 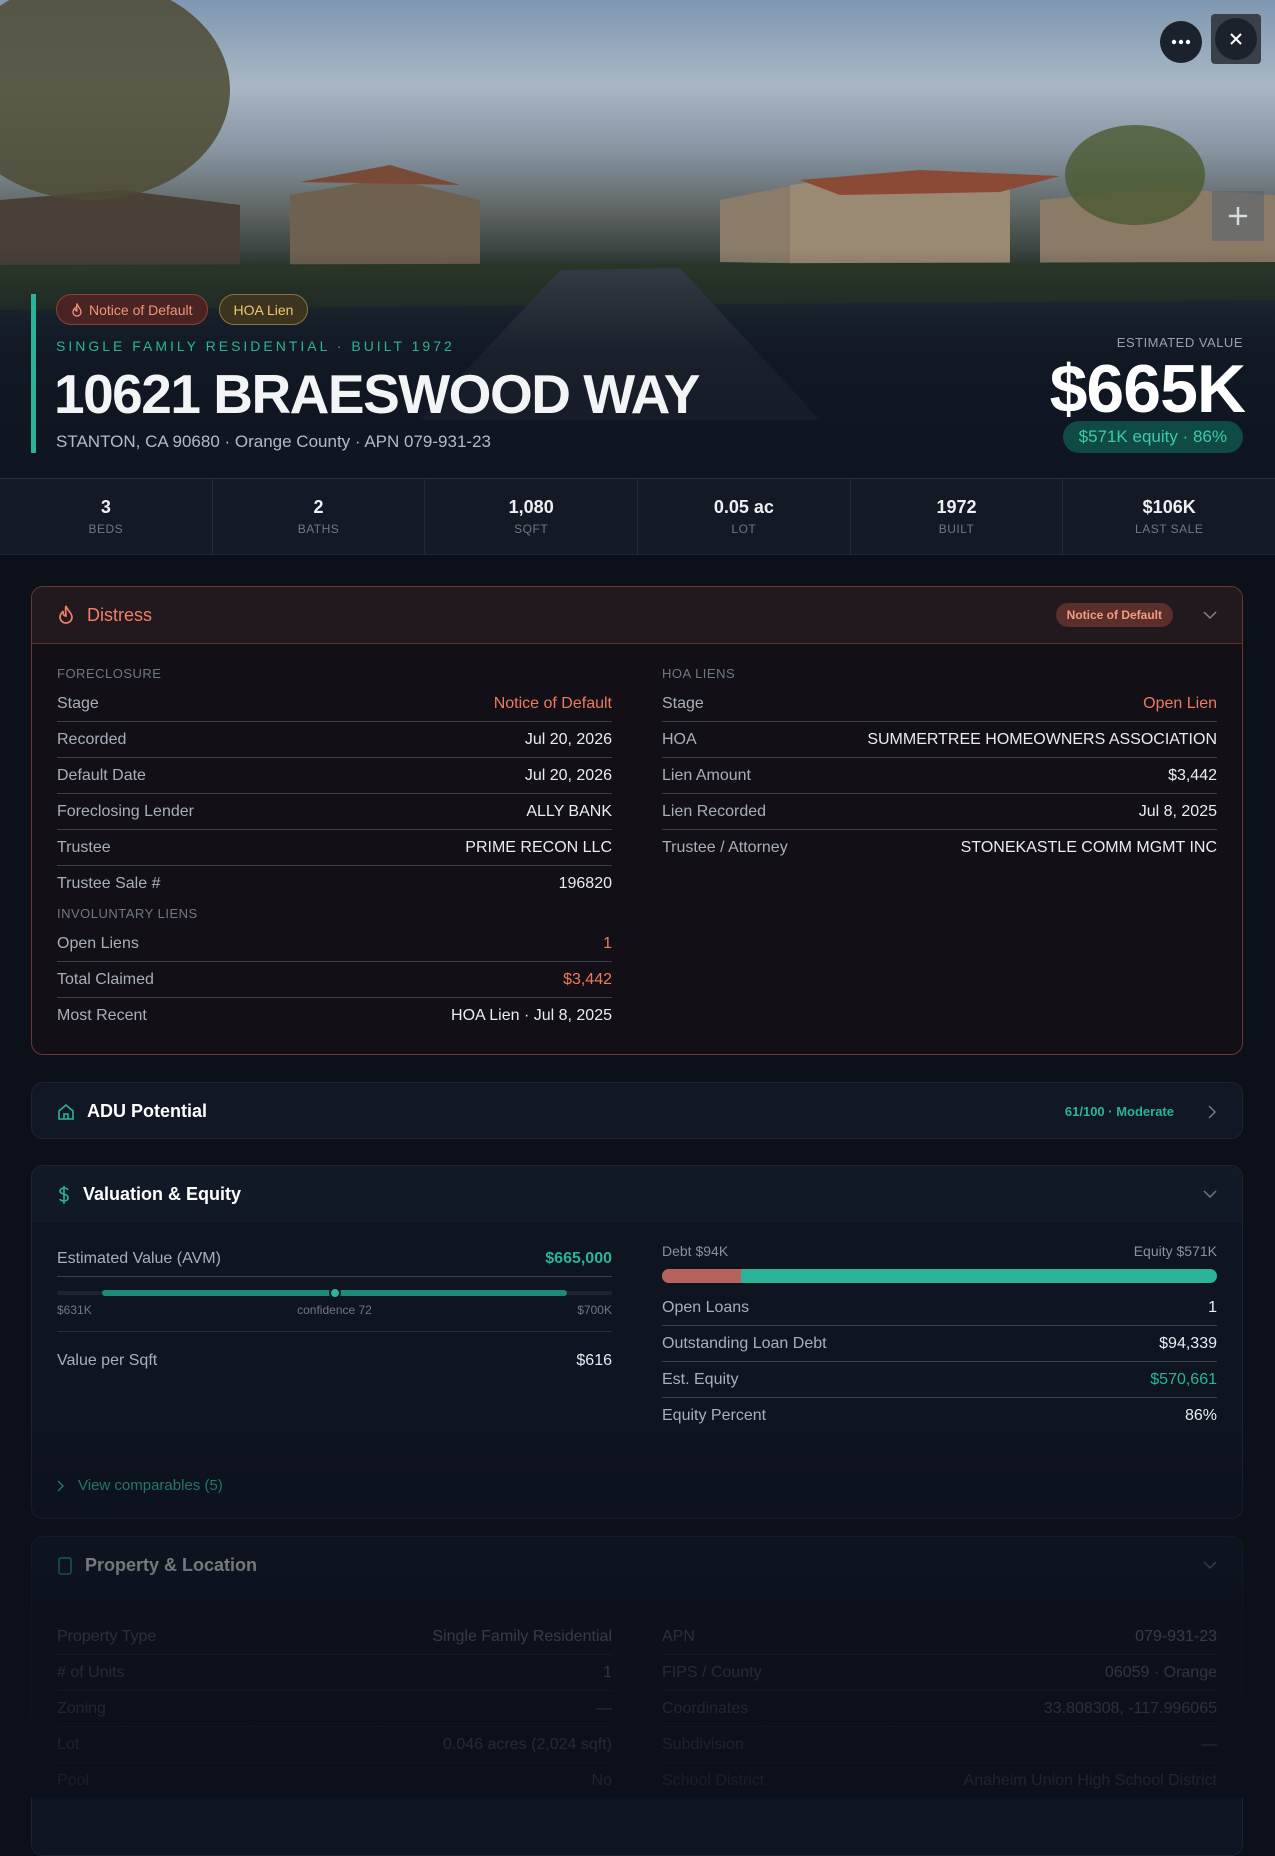 What do you see at coordinates (939, 1252) in the screenshot?
I see `debt-equity-labels: Debt $94K Equity $571K` at bounding box center [939, 1252].